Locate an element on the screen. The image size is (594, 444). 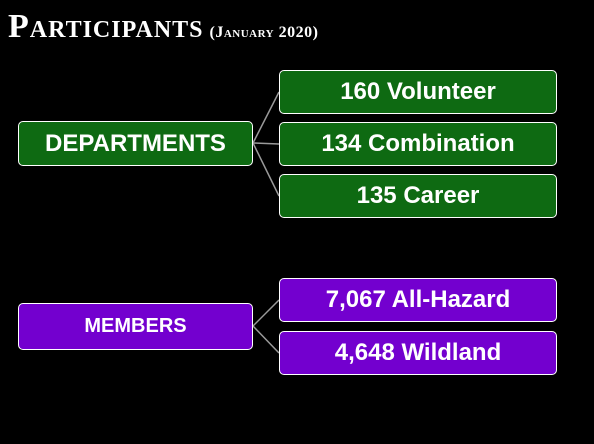
group-node: DEPARTMENTS is located at coordinates (135, 143).